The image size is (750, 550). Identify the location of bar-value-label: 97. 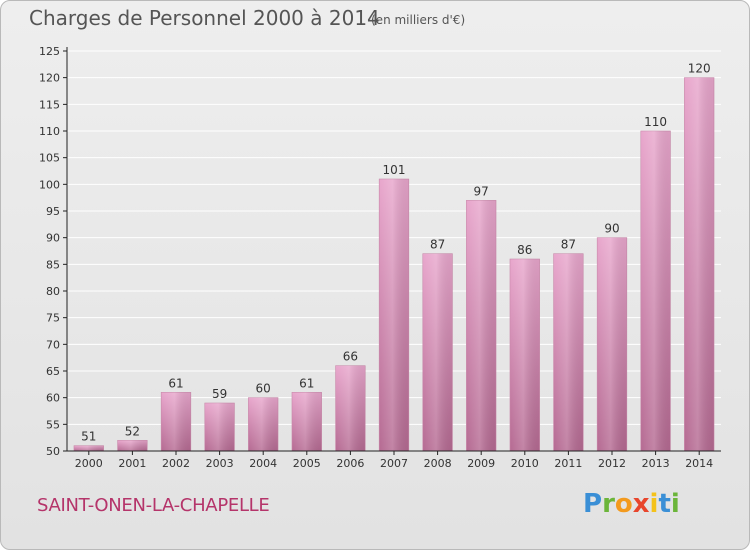
(481, 191).